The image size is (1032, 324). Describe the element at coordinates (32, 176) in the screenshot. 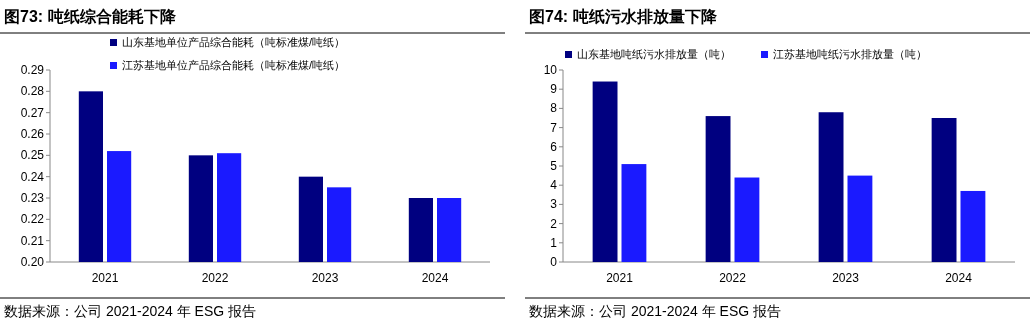

I see `y-tick-label: 0.24` at that location.